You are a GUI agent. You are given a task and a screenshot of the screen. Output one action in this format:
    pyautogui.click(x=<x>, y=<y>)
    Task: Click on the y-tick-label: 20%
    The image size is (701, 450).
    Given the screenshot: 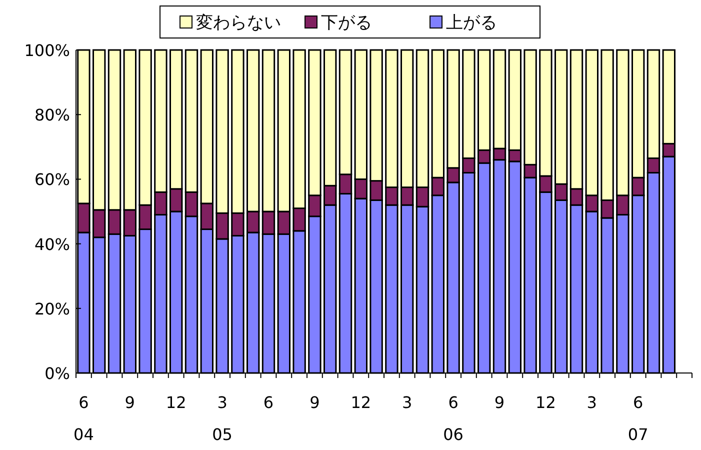 What is the action you would take?
    pyautogui.click(x=52, y=308)
    